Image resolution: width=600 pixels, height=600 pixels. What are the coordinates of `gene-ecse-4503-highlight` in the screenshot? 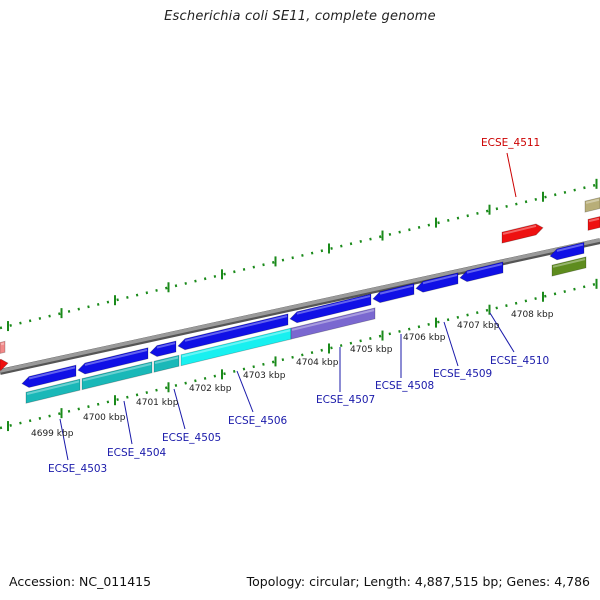 It's located at (52, 373).